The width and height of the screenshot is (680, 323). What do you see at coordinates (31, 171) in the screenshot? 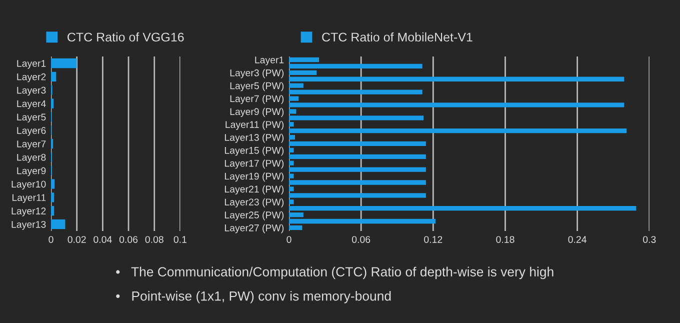
I see `y-tick-label: Layer9` at bounding box center [31, 171].